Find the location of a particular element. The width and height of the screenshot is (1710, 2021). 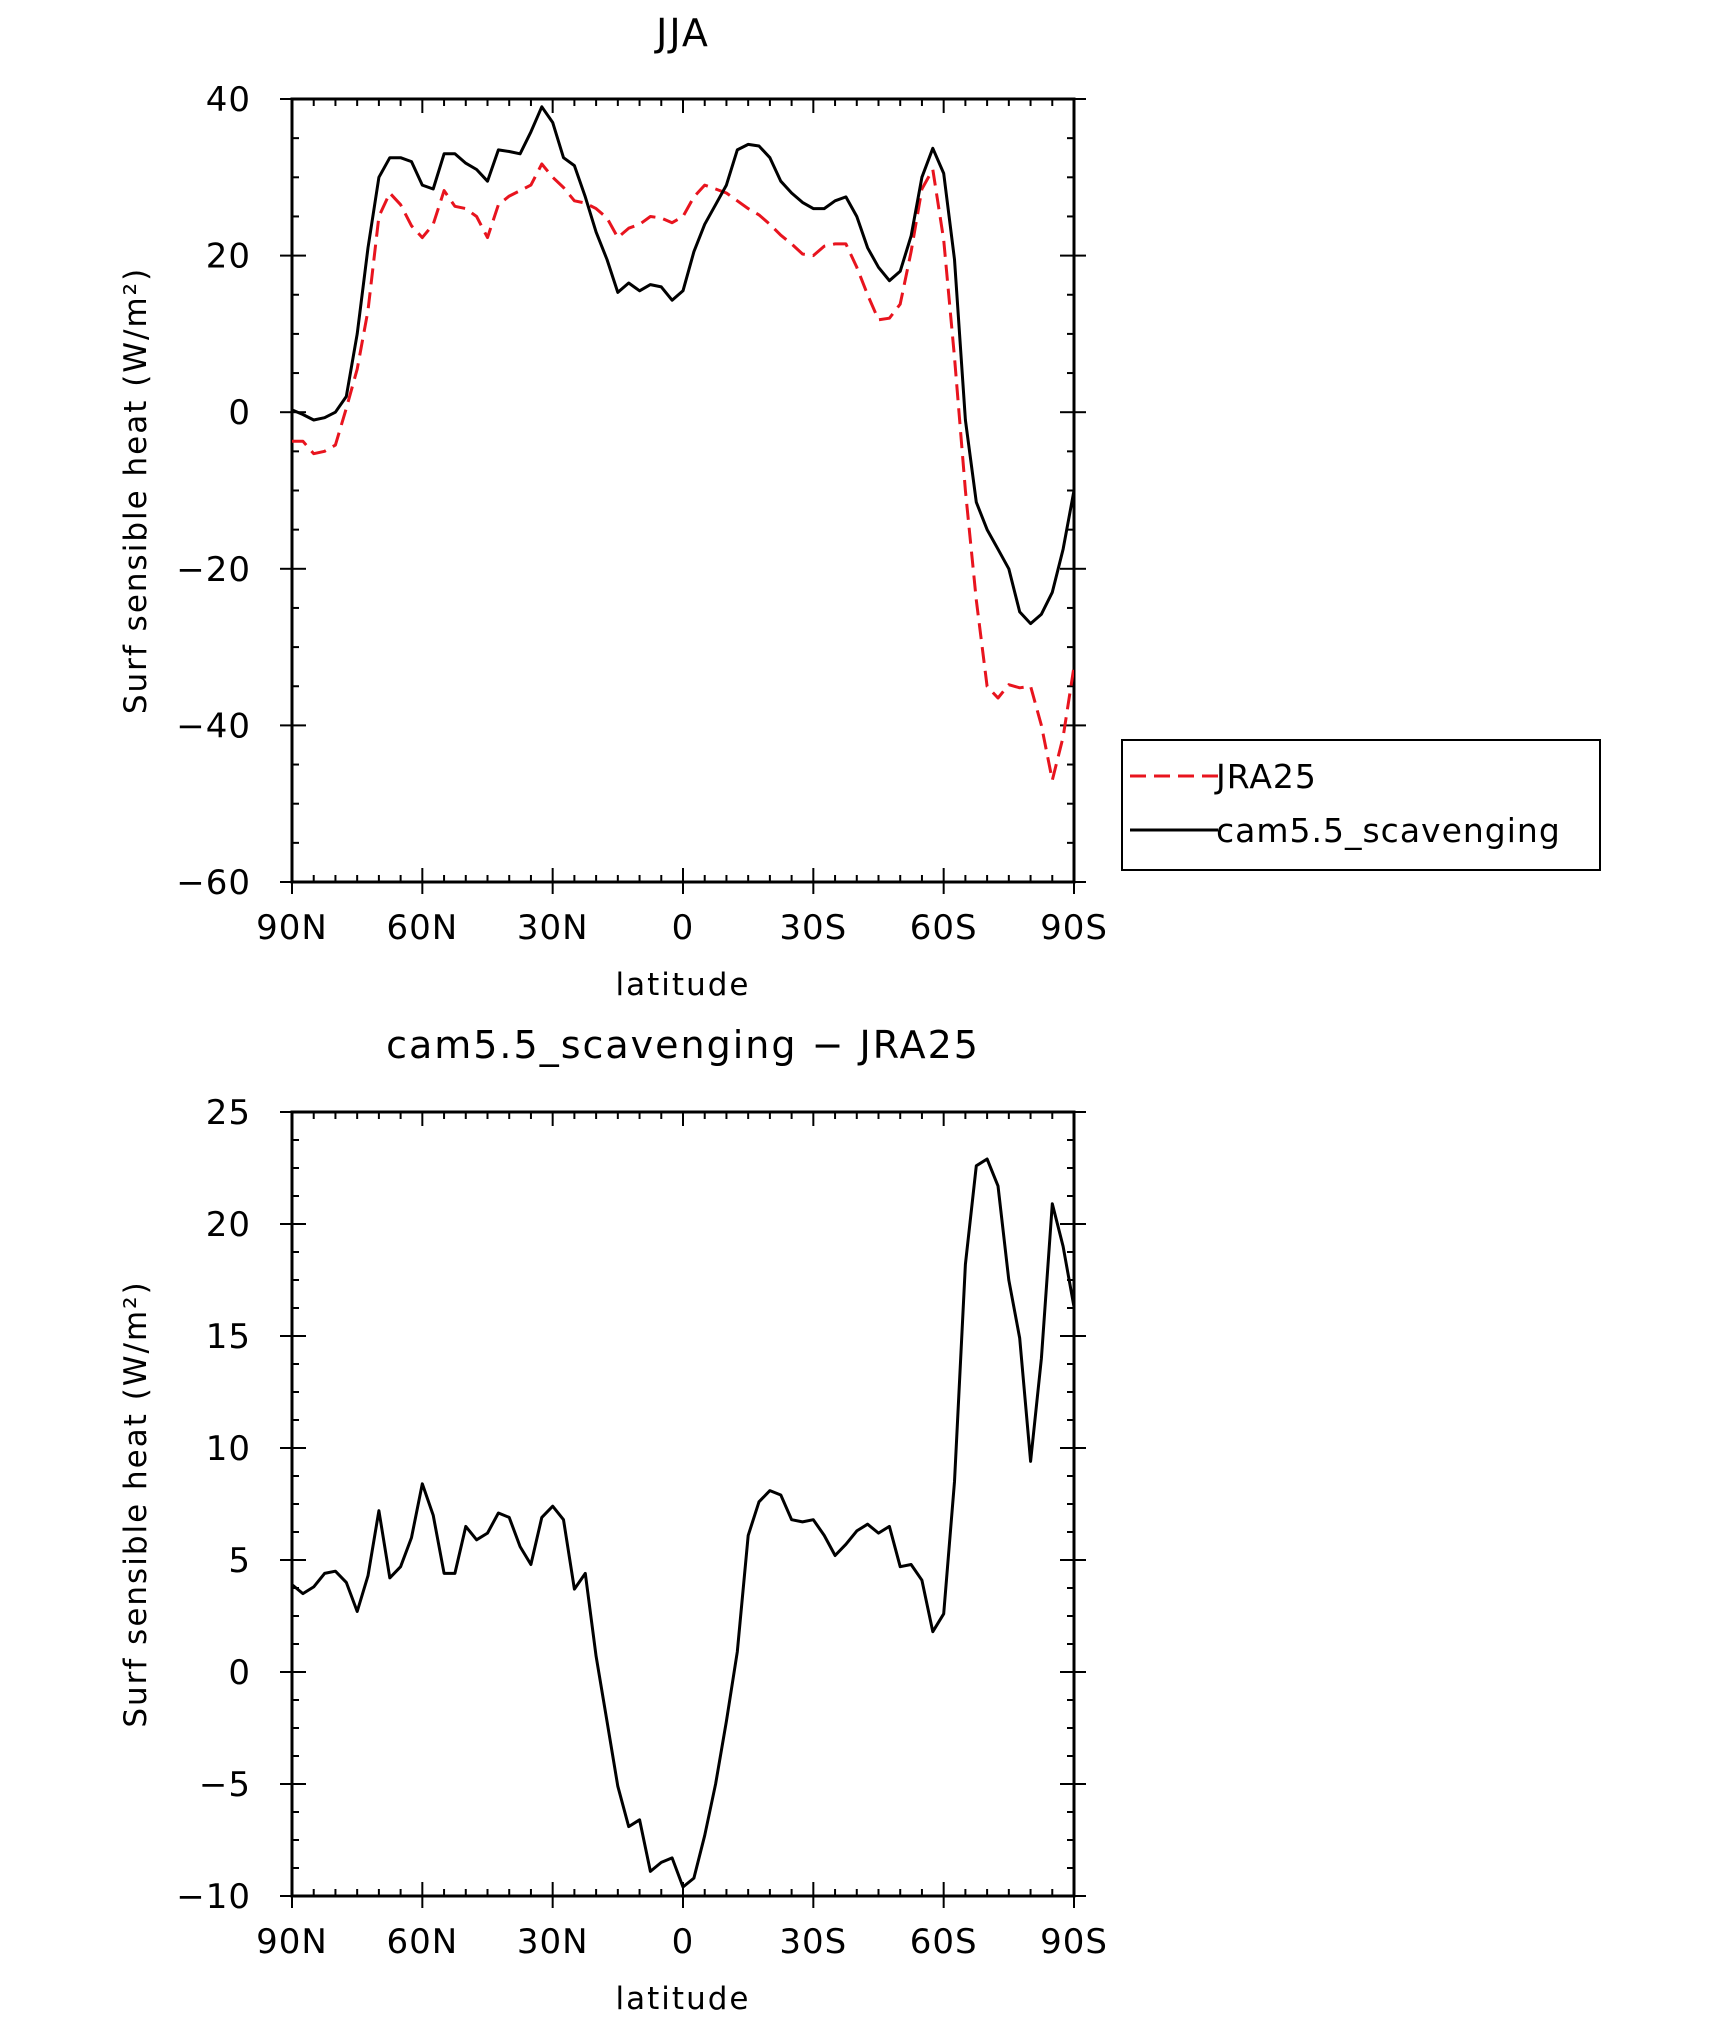

series-line-jra25 is located at coordinates (683, 472).